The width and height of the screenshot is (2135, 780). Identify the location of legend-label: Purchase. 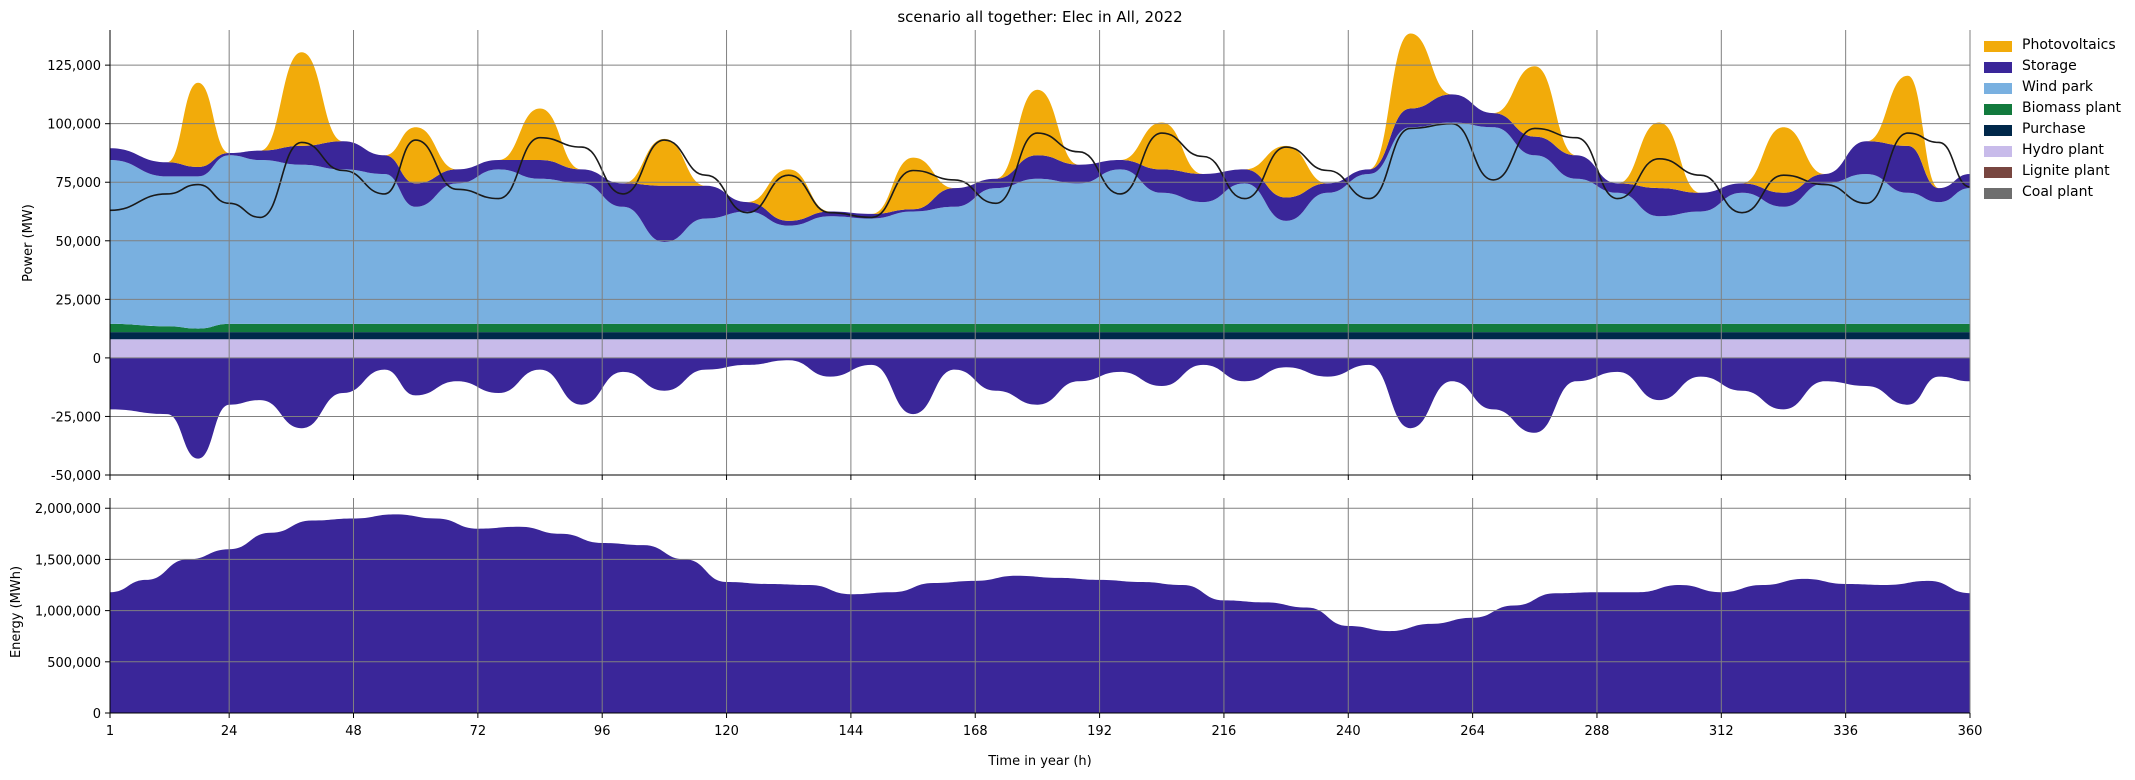
(2054, 129).